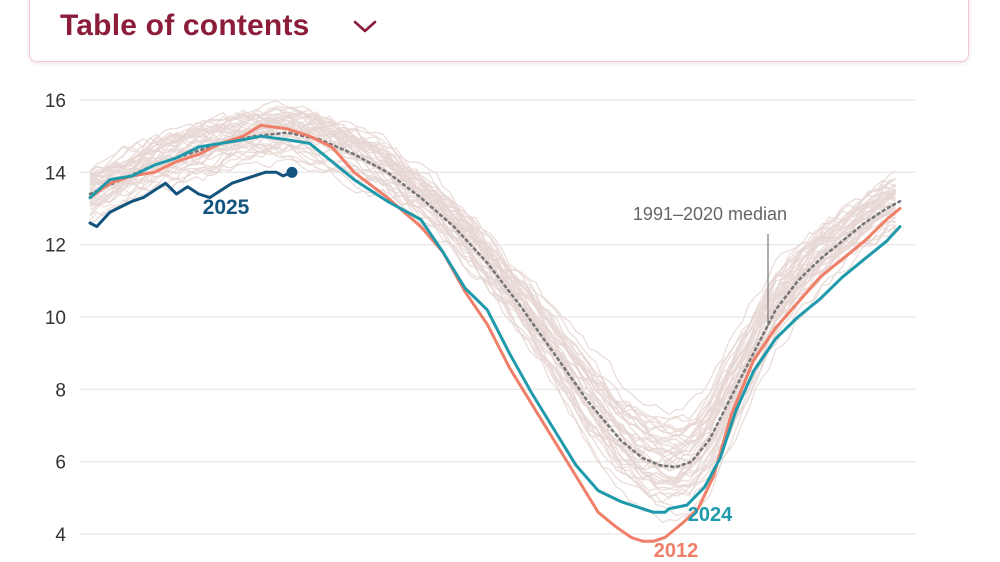 This screenshot has width=1000, height=562. Describe the element at coordinates (185, 25) in the screenshot. I see `table-of-contents-label: Table of contents` at that location.